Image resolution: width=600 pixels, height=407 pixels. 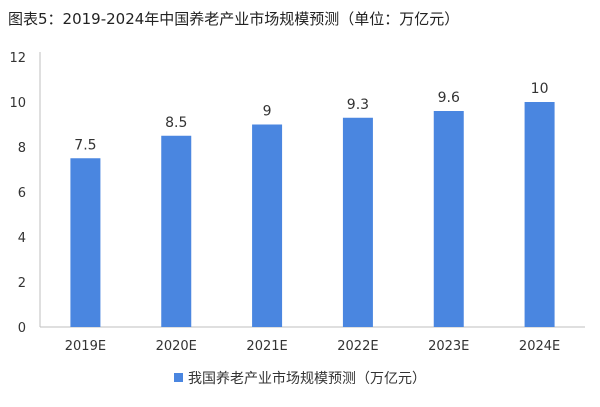 I want to click on x-tick-label: 2019E, so click(x=85, y=346).